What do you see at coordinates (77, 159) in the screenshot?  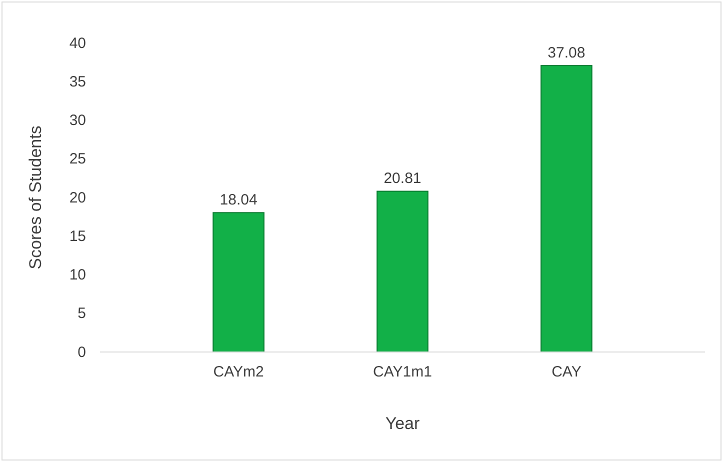 I see `y-tick-label: 25` at bounding box center [77, 159].